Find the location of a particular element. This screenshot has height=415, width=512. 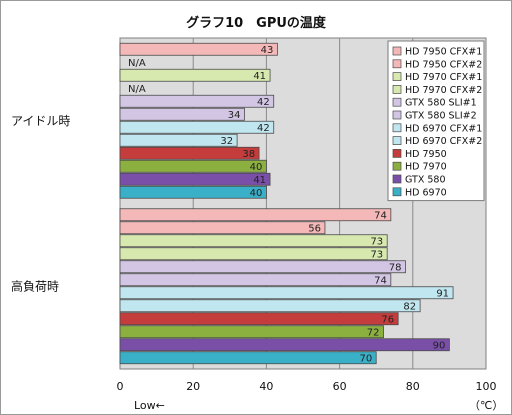

direction-label: Low← is located at coordinates (149, 405).